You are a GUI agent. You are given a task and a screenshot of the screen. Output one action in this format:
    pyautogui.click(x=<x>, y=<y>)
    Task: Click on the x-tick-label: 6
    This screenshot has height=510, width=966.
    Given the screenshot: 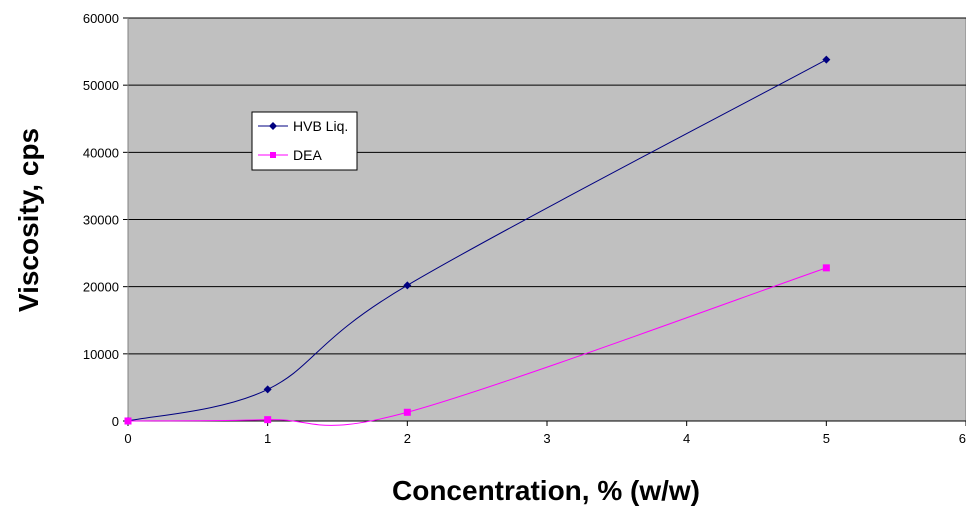 What is the action you would take?
    pyautogui.click(x=962, y=438)
    